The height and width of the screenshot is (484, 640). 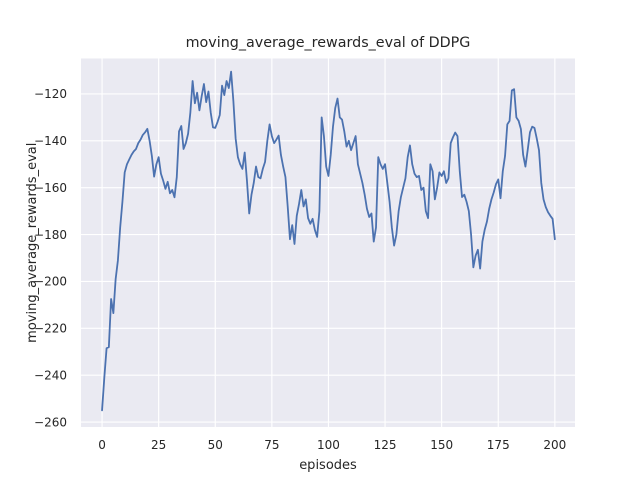 I want to click on x-tick-label: 150, so click(x=441, y=445).